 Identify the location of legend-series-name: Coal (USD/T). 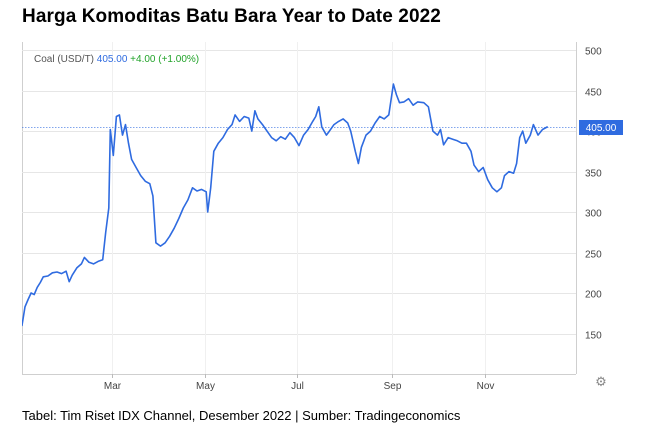
(65, 59).